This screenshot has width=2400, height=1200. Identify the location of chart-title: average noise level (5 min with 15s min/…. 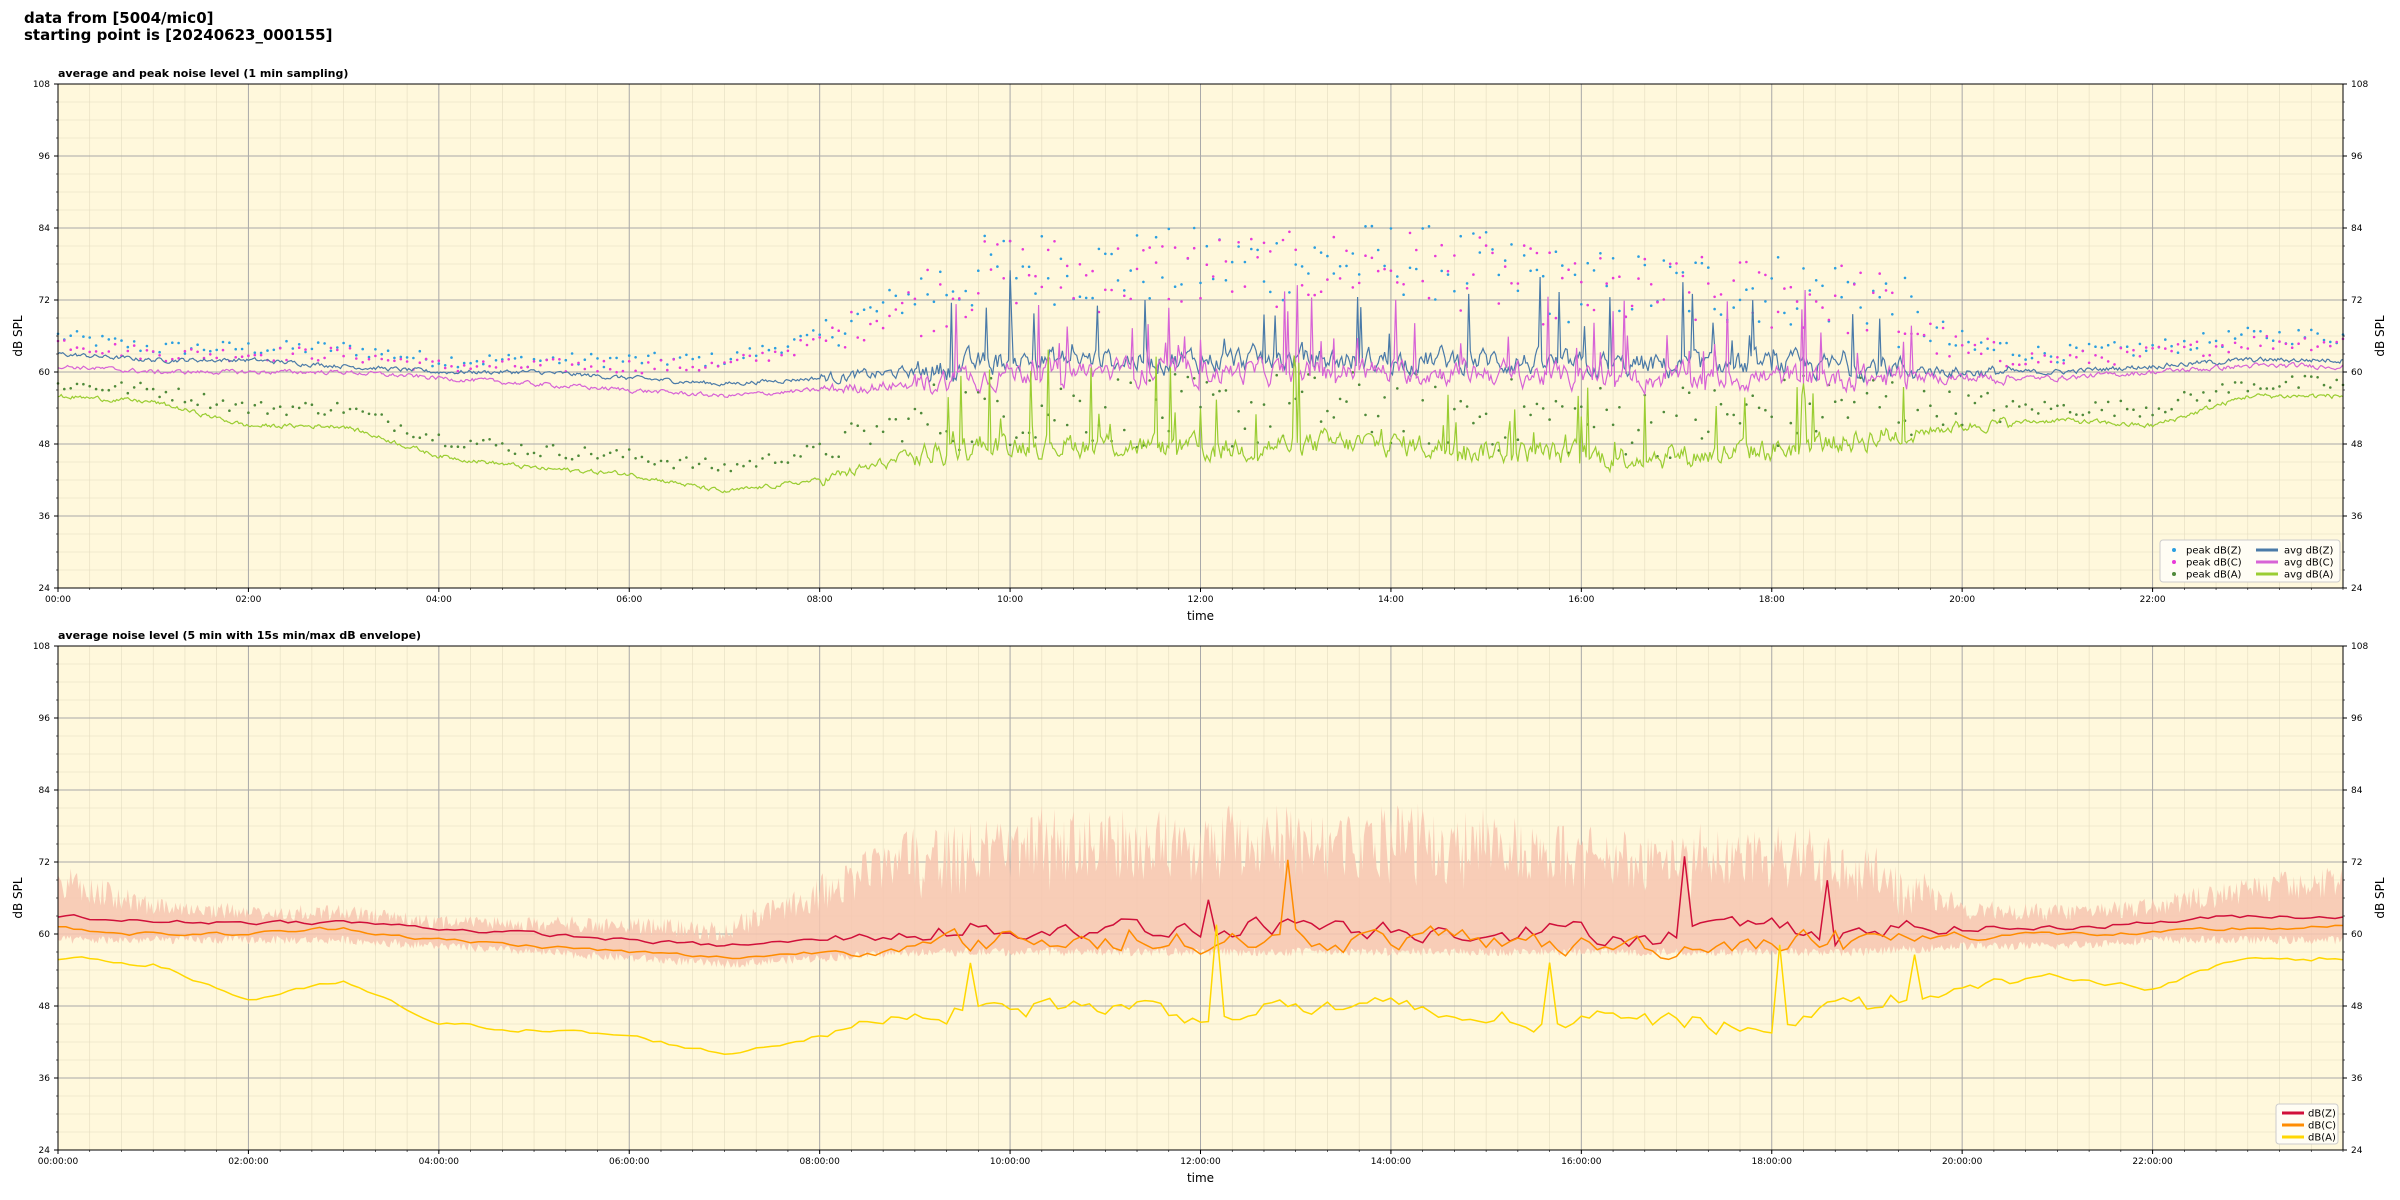
(239, 635).